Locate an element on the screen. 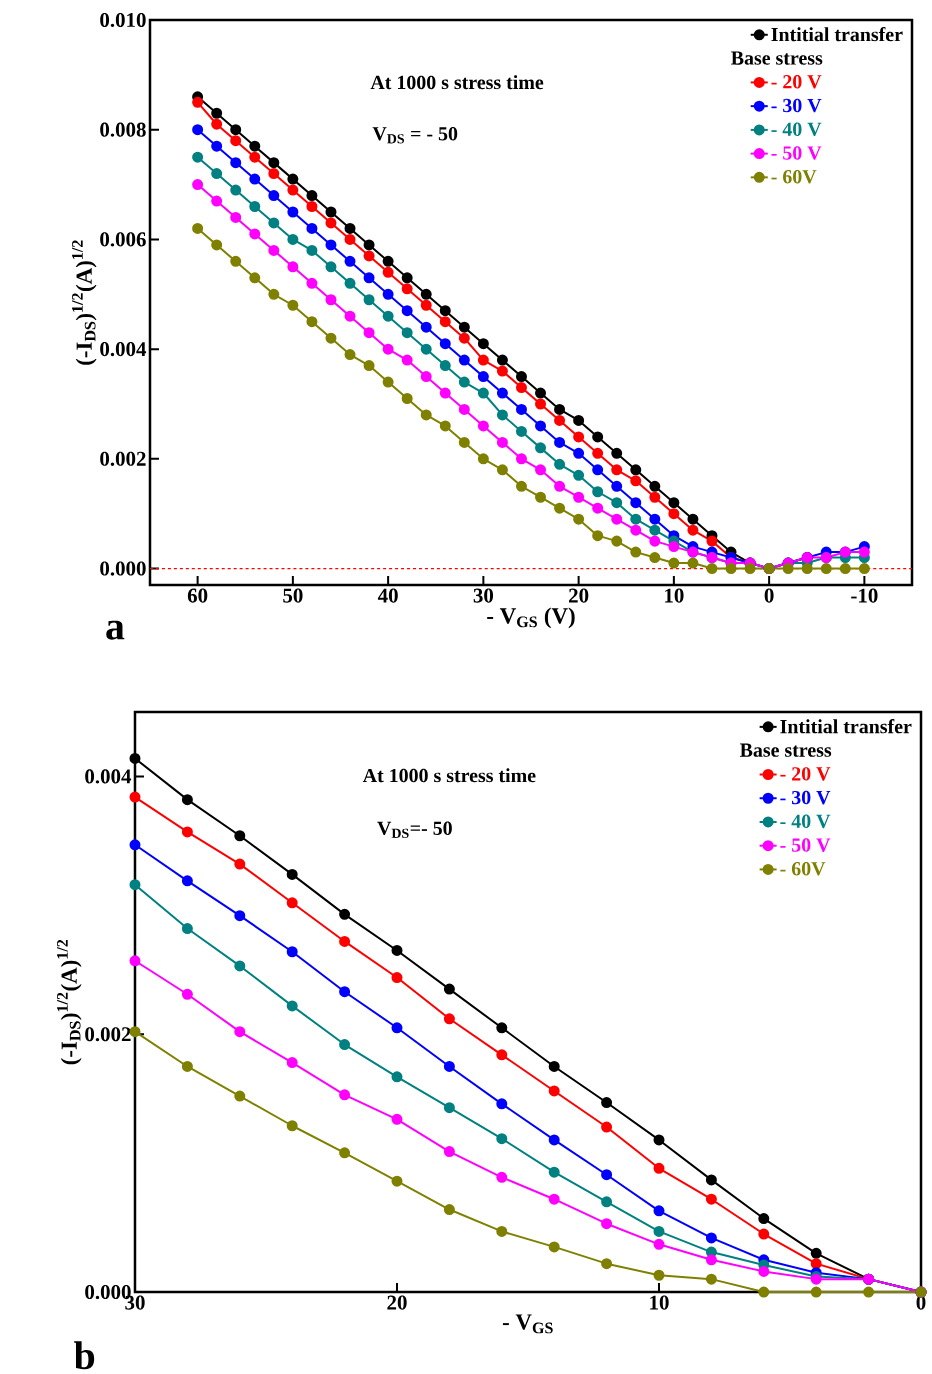 The width and height of the screenshot is (932, 1374). x-axis-title: - V$_{GS}$ is located at coordinates (527, 1324).